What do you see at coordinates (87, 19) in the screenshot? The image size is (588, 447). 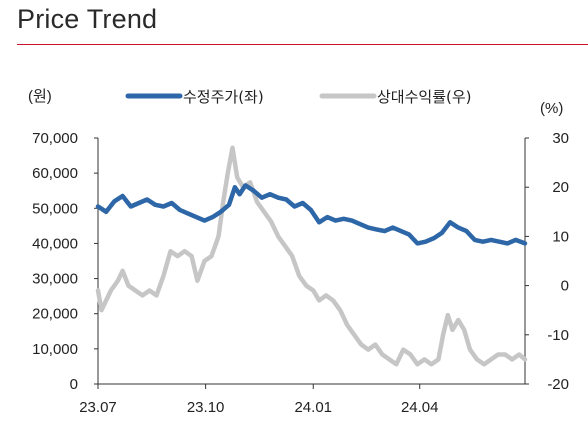 I see `page-title: Price Trend` at bounding box center [87, 19].